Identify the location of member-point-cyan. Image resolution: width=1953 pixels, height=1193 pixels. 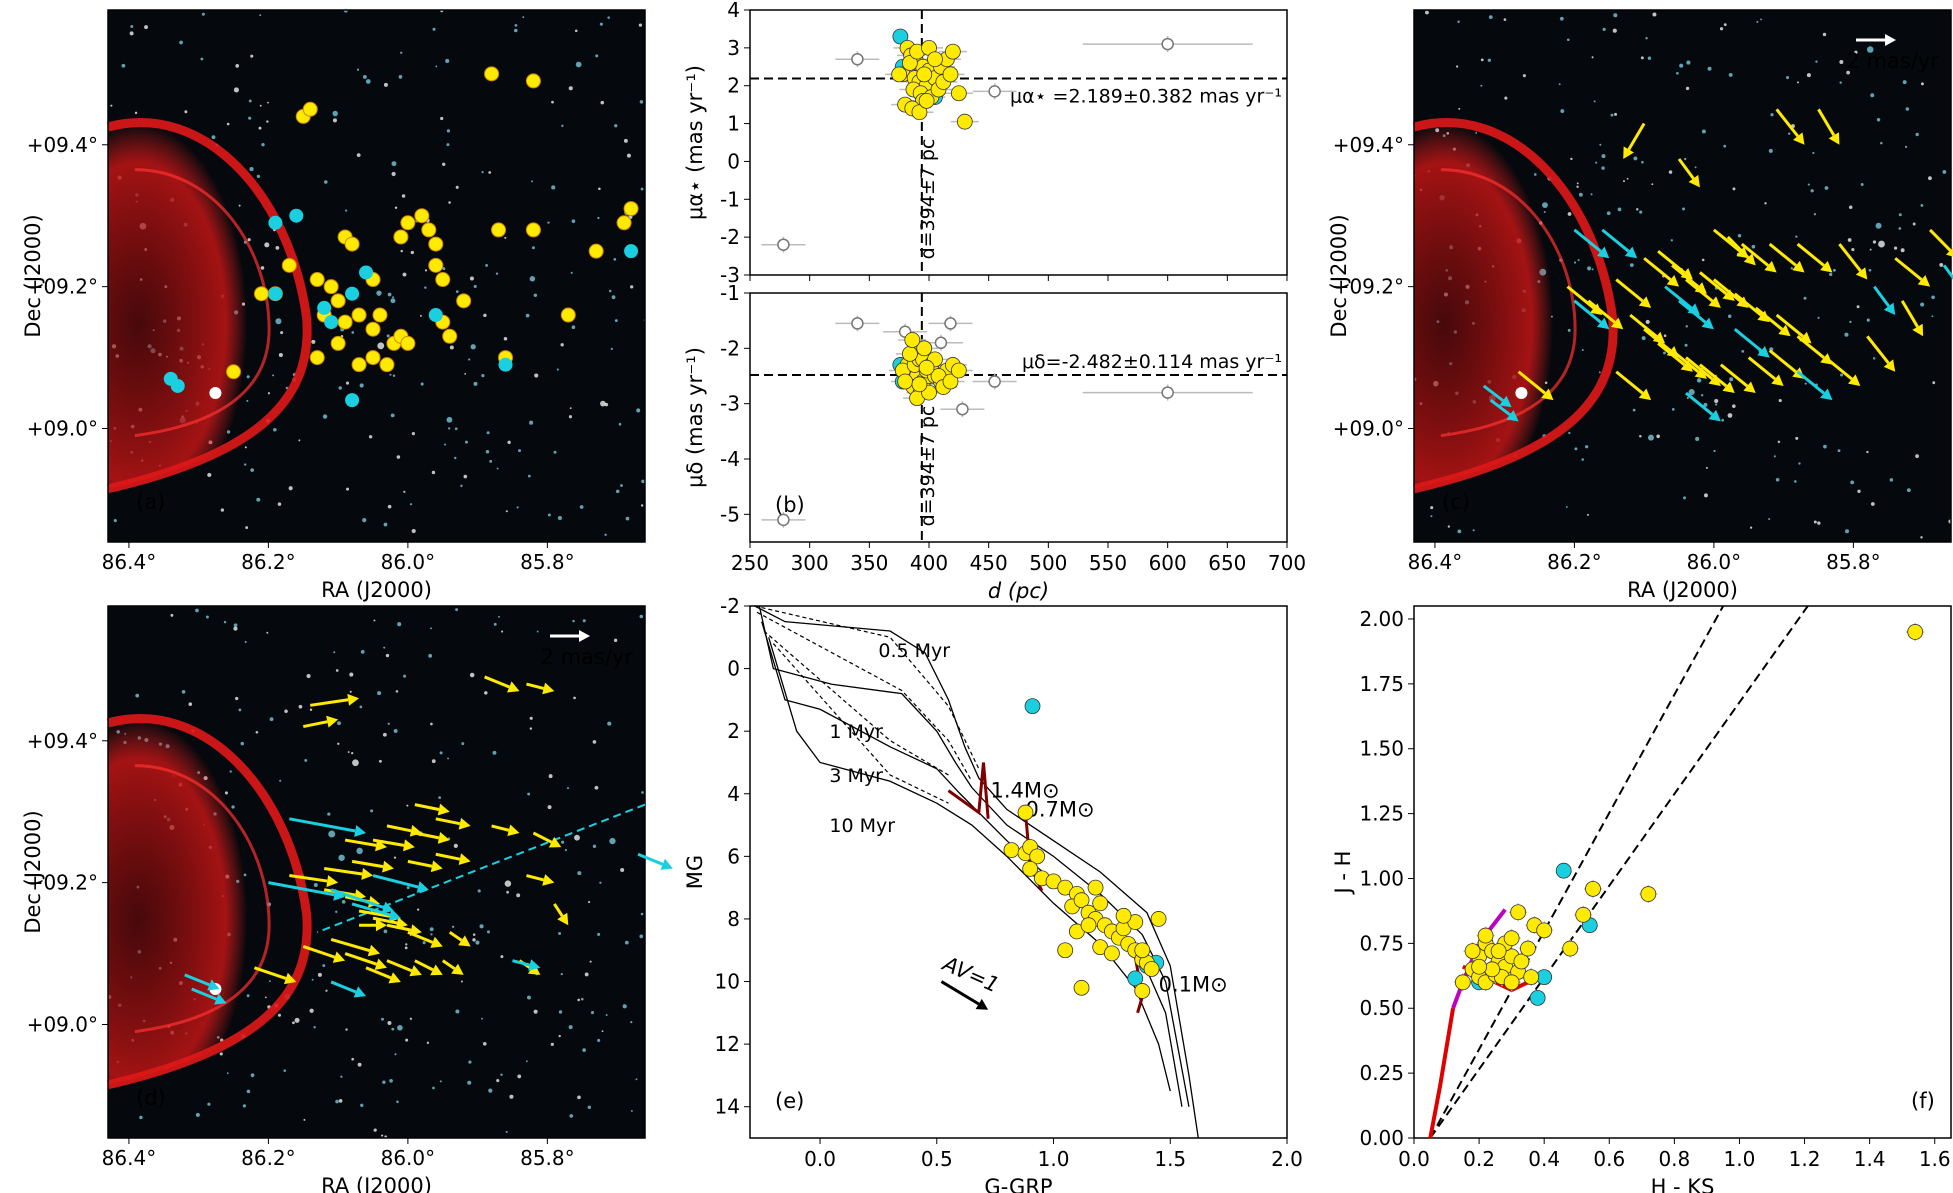
(900, 36).